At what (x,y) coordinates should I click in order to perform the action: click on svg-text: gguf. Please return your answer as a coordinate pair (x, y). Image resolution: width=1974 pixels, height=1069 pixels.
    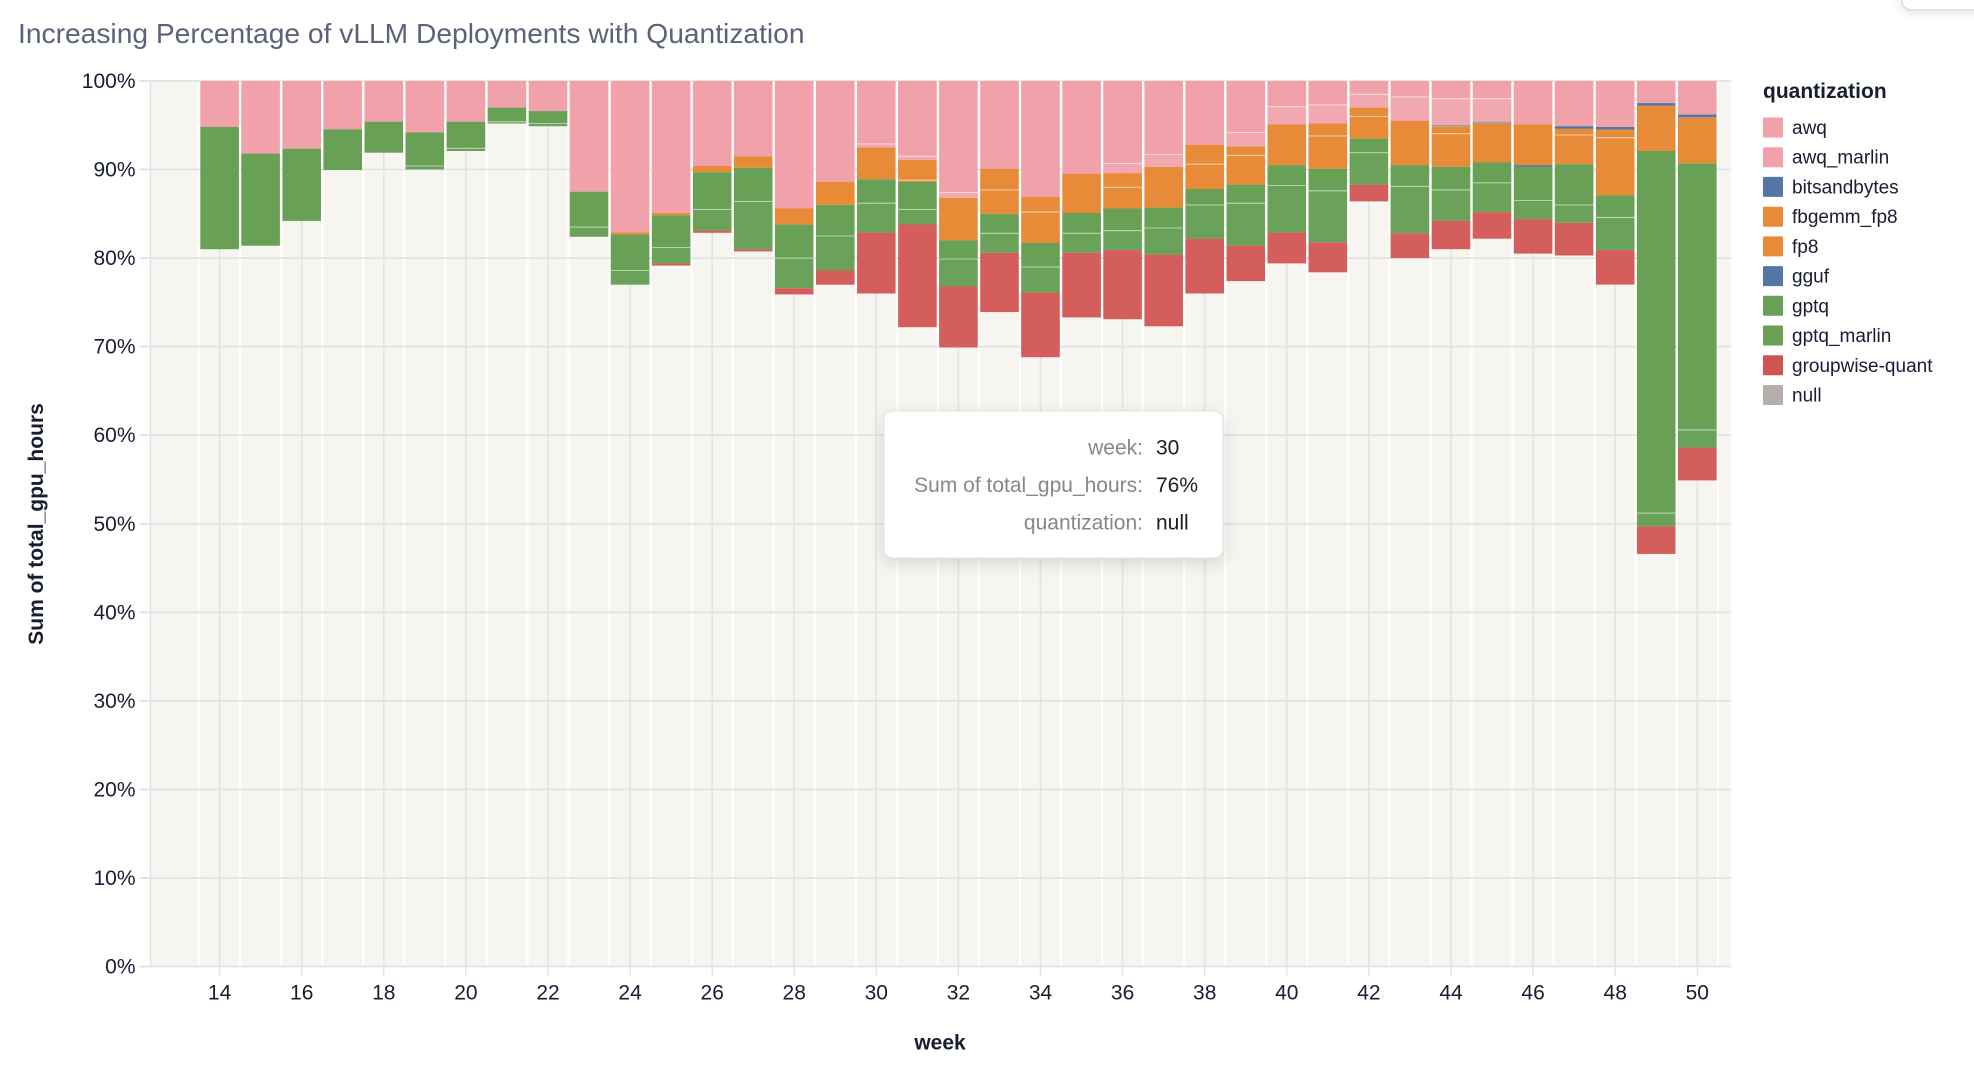
    Looking at the image, I should click on (1811, 277).